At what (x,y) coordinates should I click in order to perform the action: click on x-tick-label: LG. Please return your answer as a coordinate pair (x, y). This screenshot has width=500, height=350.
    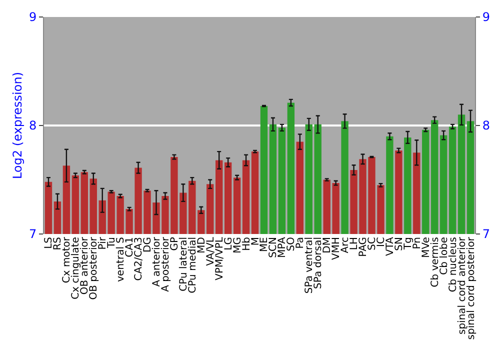
    Looking at the image, I should click on (228, 243).